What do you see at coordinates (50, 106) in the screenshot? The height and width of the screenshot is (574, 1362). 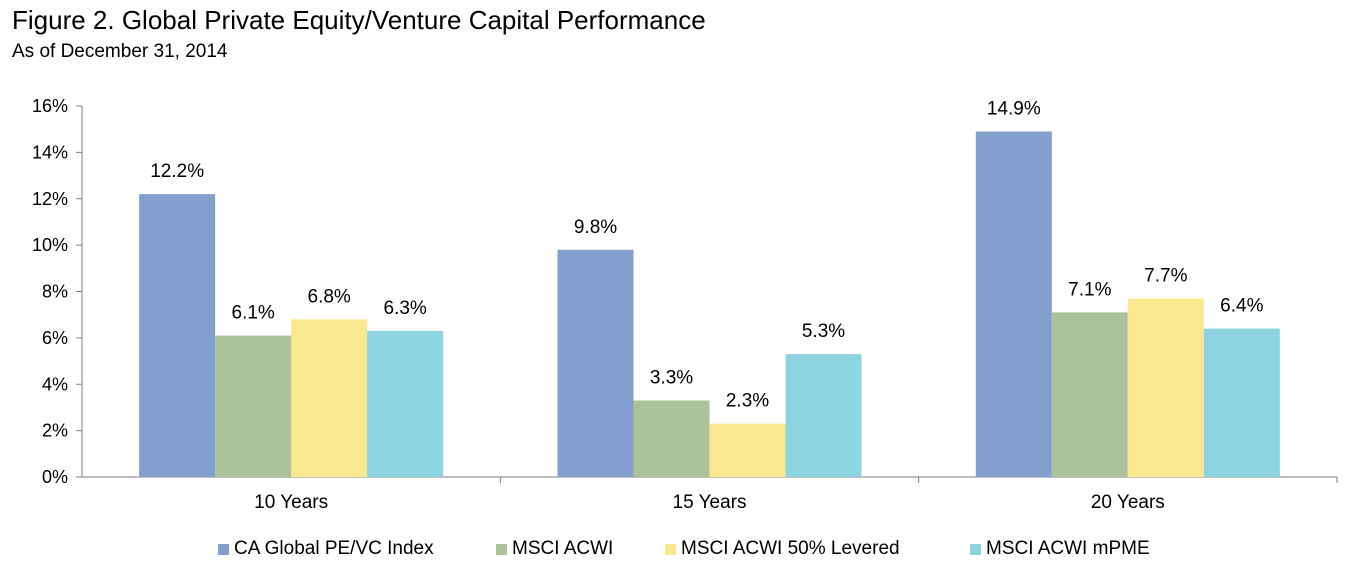 I see `y-tick-label: 16%` at bounding box center [50, 106].